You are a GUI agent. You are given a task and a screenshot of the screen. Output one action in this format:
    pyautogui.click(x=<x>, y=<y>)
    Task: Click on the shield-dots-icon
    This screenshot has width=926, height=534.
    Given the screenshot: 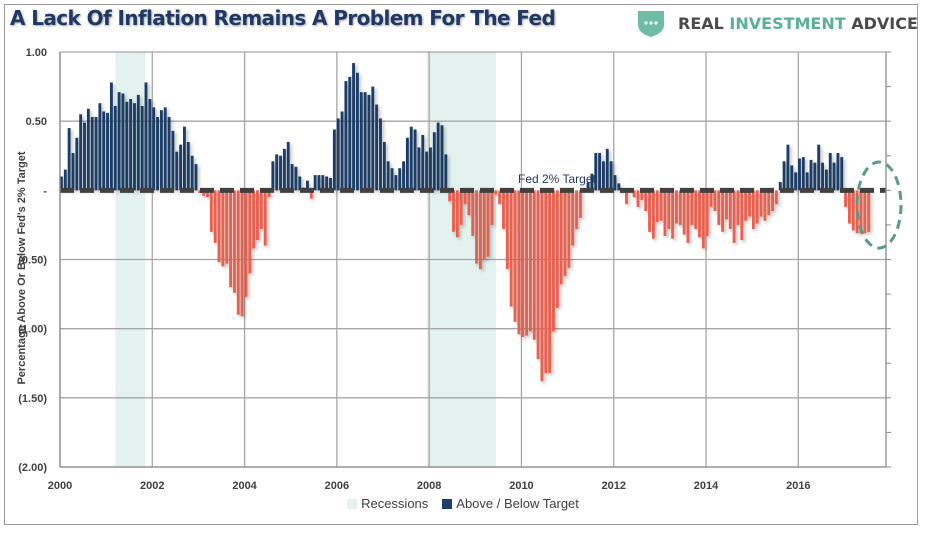 What is the action you would take?
    pyautogui.click(x=651, y=24)
    